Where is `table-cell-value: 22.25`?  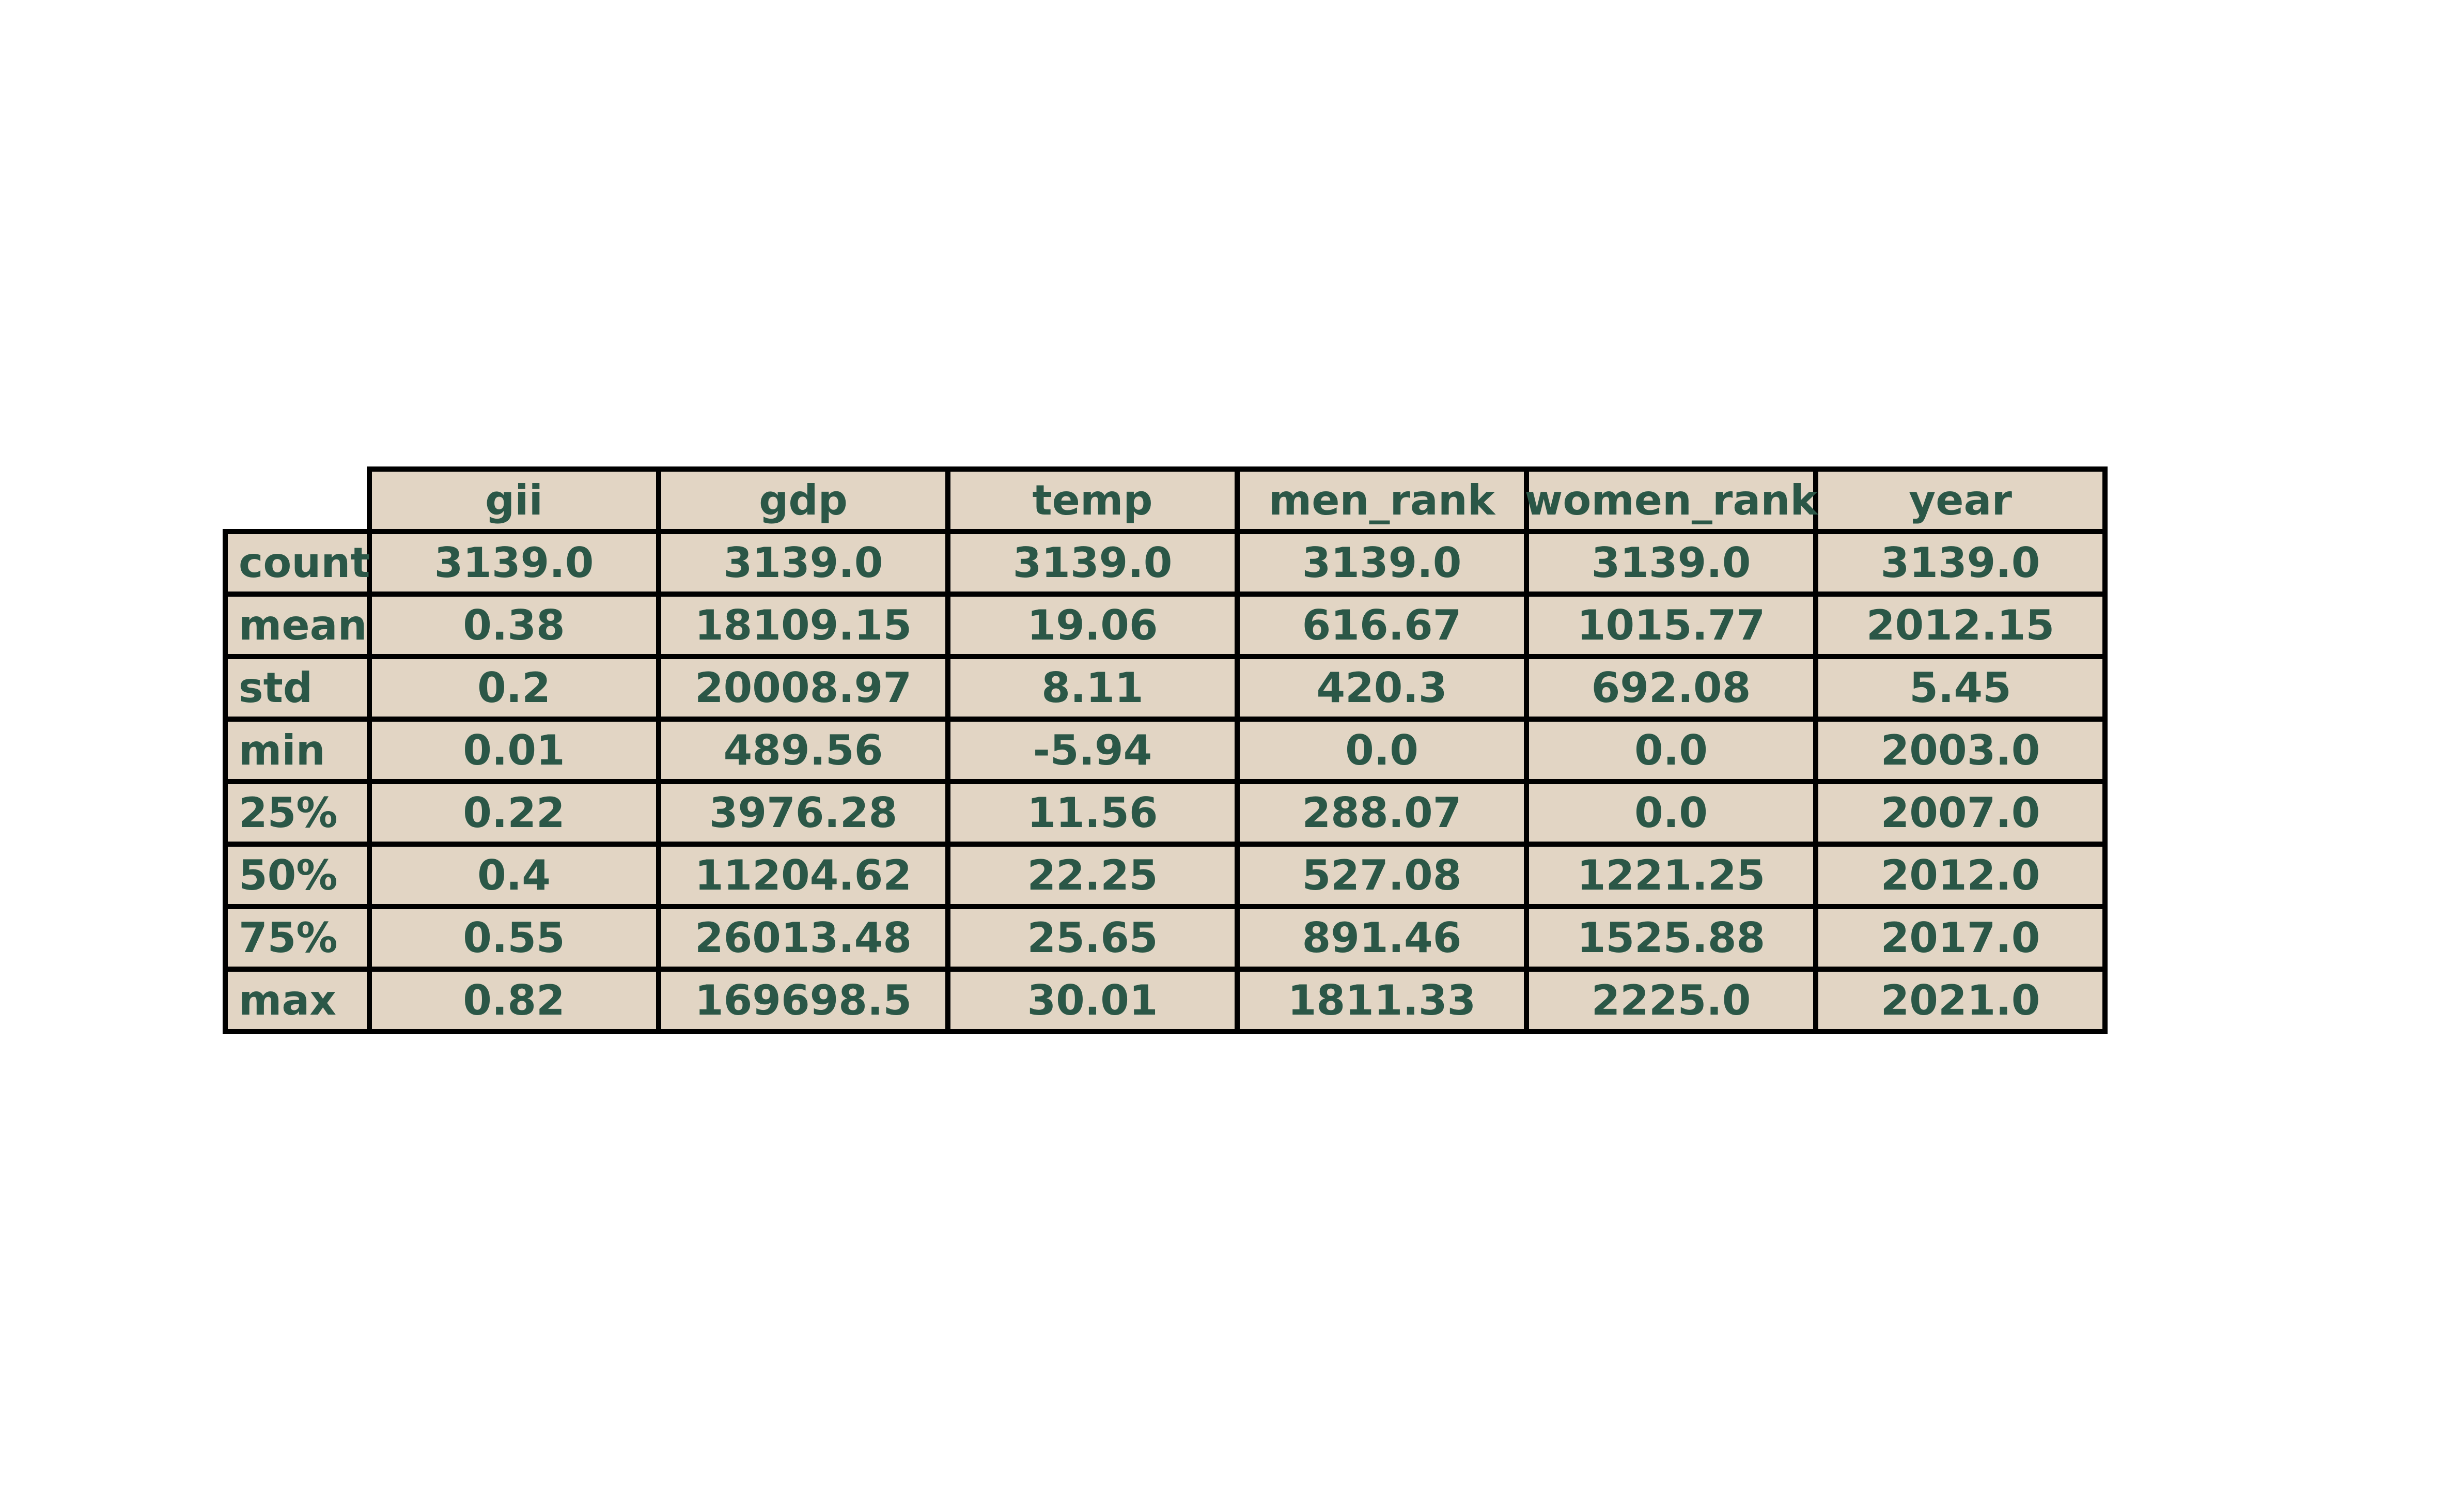 table-cell-value: 22.25 is located at coordinates (1093, 875).